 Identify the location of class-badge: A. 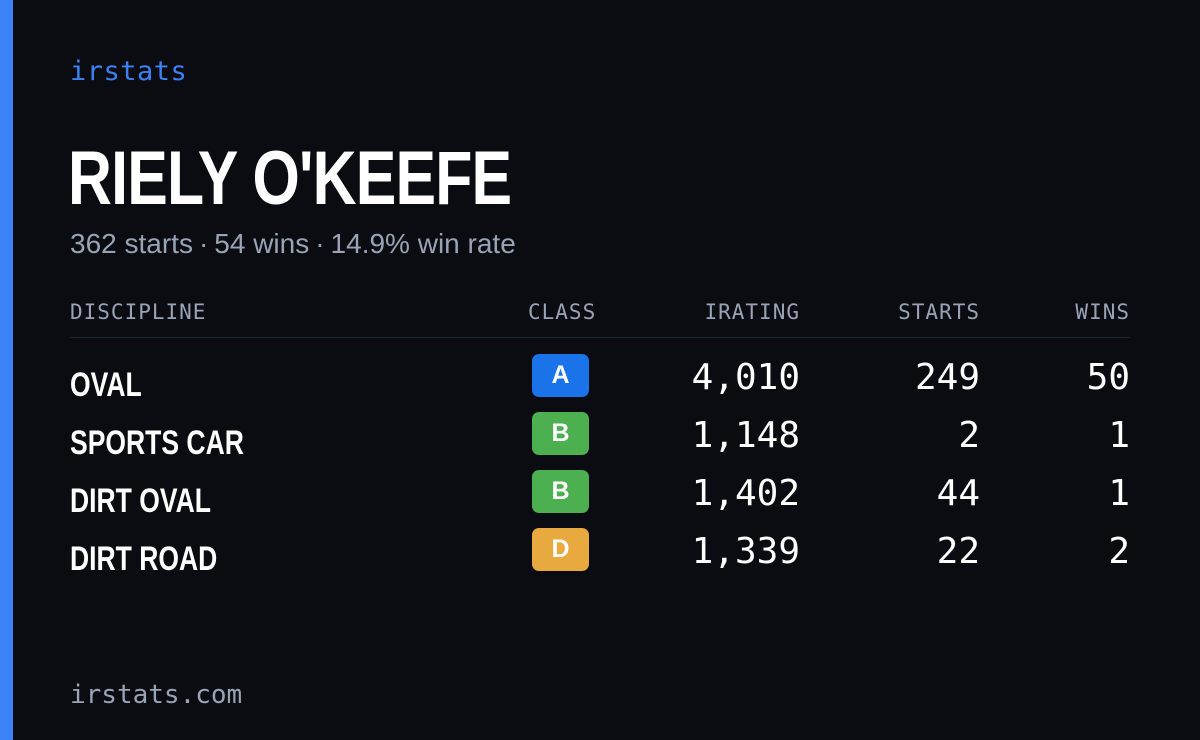
(560, 375).